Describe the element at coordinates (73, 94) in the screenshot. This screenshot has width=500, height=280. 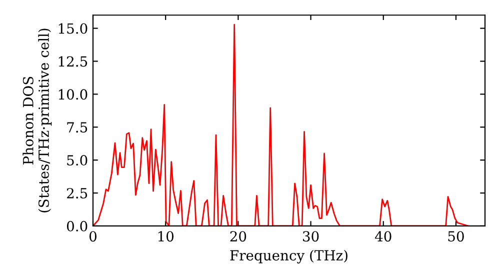
I see `y-tick-label: 10.0` at that location.